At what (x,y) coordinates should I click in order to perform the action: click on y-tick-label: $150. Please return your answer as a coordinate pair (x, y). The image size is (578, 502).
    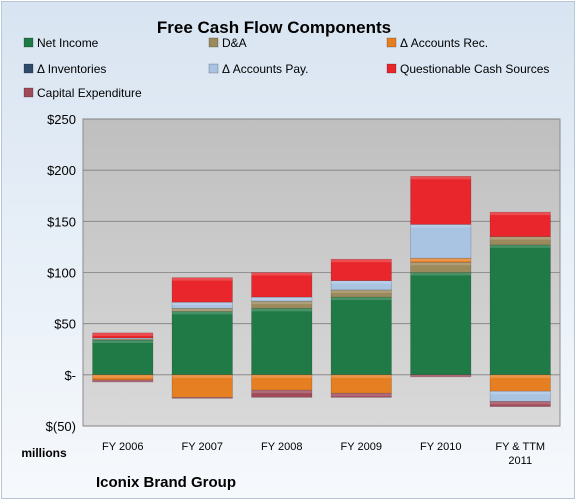
    Looking at the image, I should click on (61, 221).